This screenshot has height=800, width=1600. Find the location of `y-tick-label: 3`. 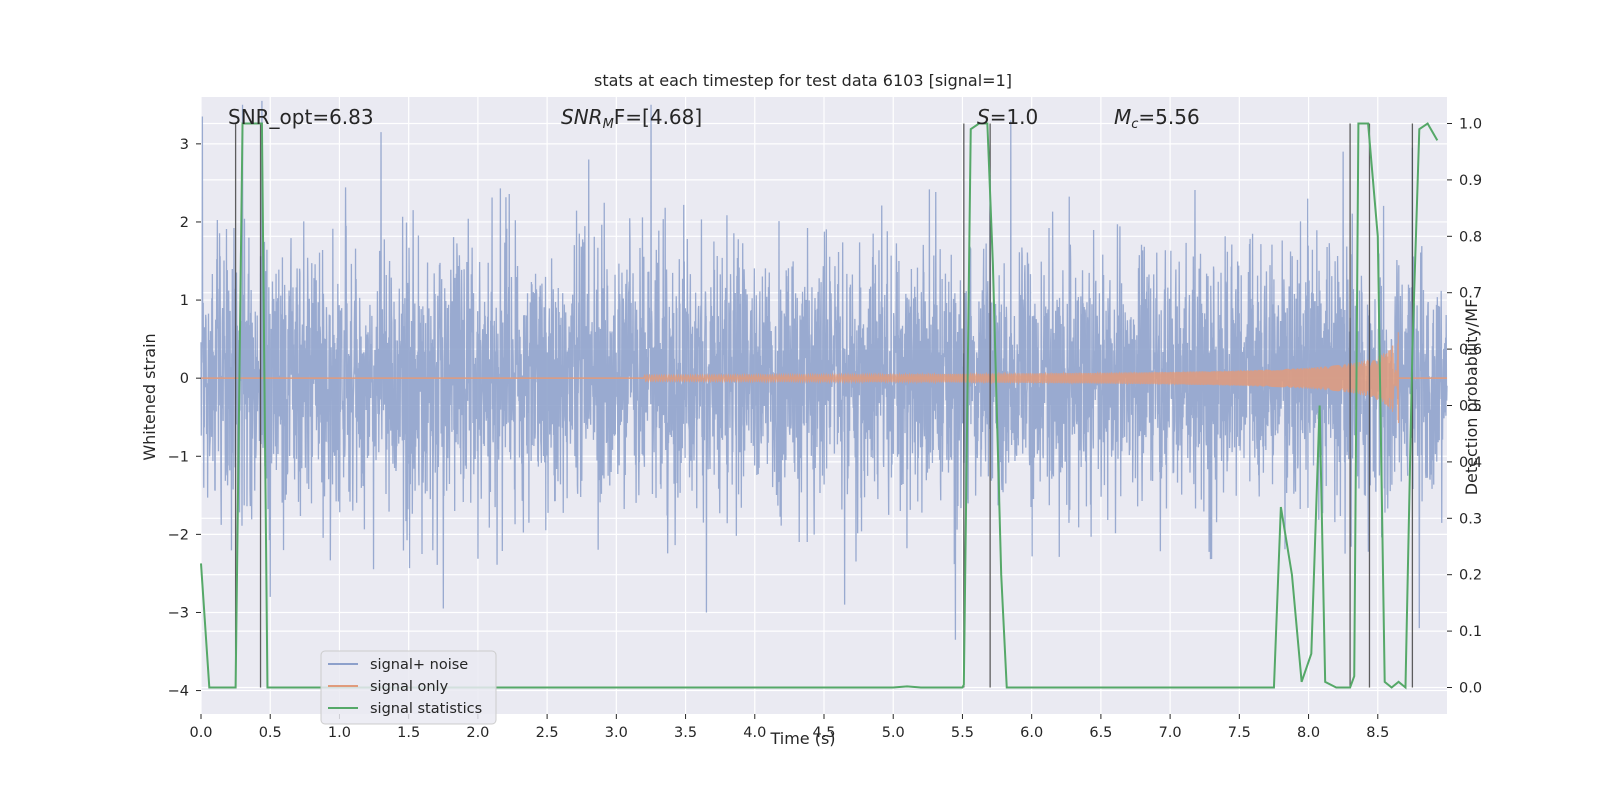

y-tick-label: 3 is located at coordinates (184, 145).